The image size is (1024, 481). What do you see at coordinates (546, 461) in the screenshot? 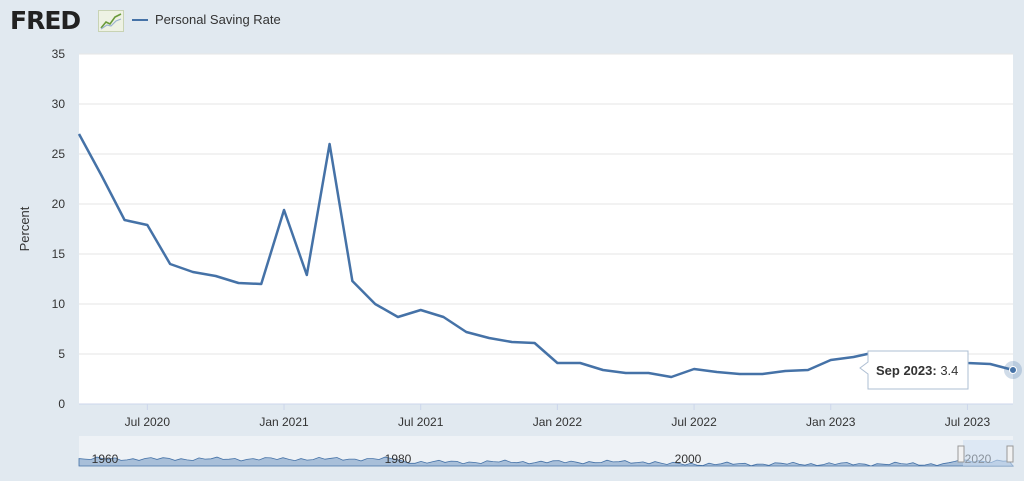
I see `navigator-area` at bounding box center [546, 461].